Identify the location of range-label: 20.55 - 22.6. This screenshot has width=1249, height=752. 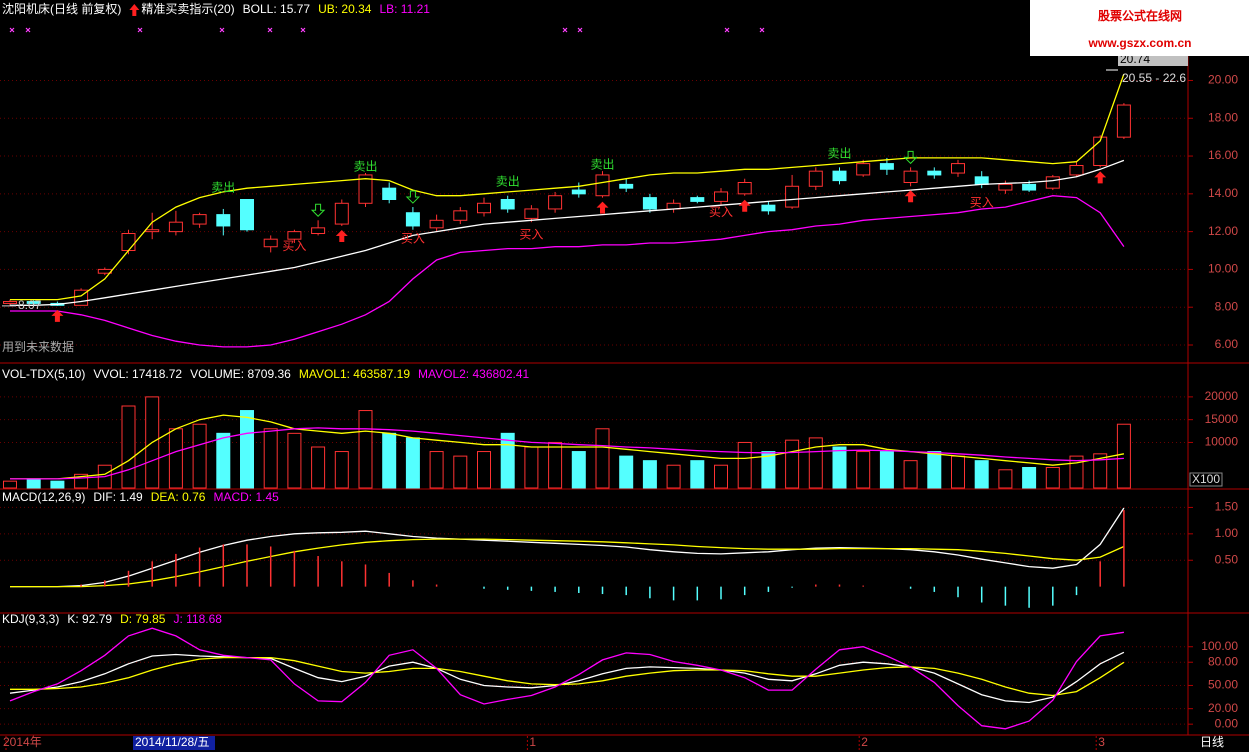
(1154, 78).